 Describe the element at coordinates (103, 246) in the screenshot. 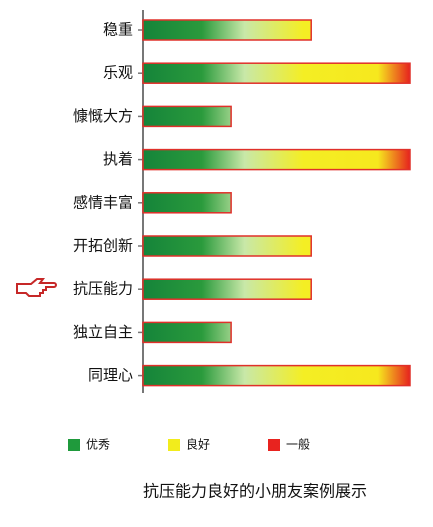

I see `y-tick-label: 开拓创新` at that location.